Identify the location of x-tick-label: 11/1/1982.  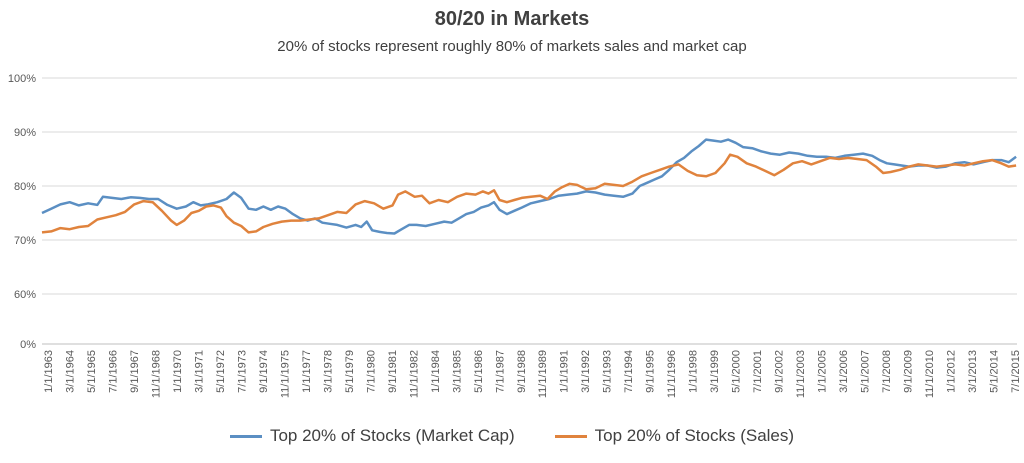
(414, 374).